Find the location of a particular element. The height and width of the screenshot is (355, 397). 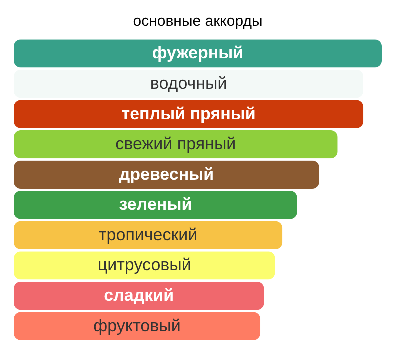

y-tick-label: сладкий is located at coordinates (139, 296).